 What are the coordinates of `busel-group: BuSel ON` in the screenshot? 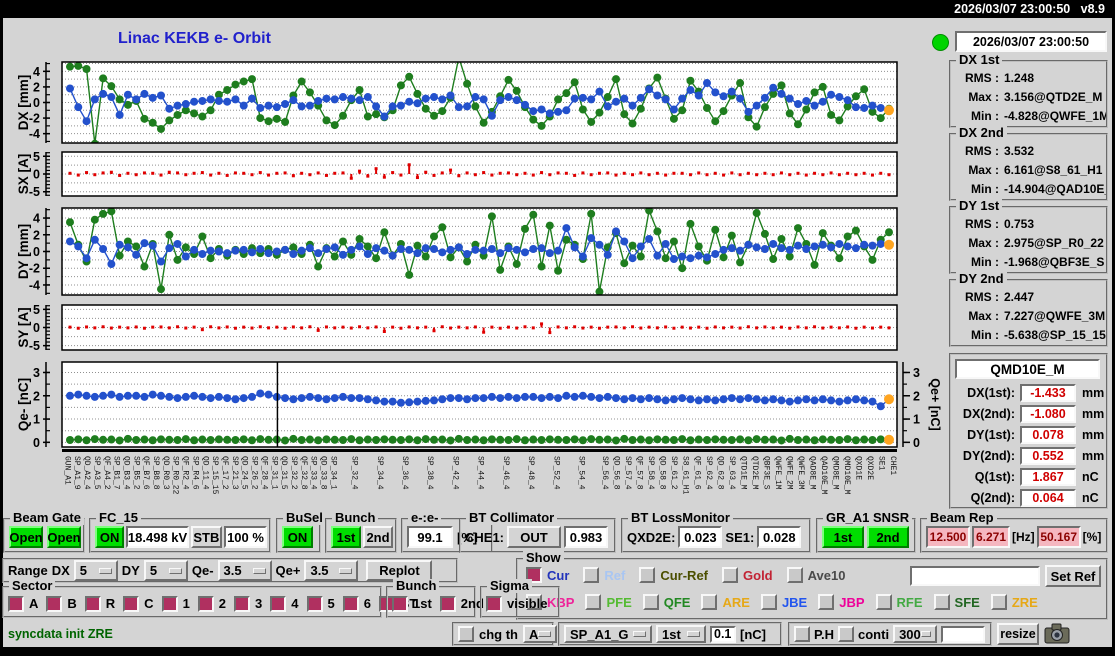 It's located at (301, 532).